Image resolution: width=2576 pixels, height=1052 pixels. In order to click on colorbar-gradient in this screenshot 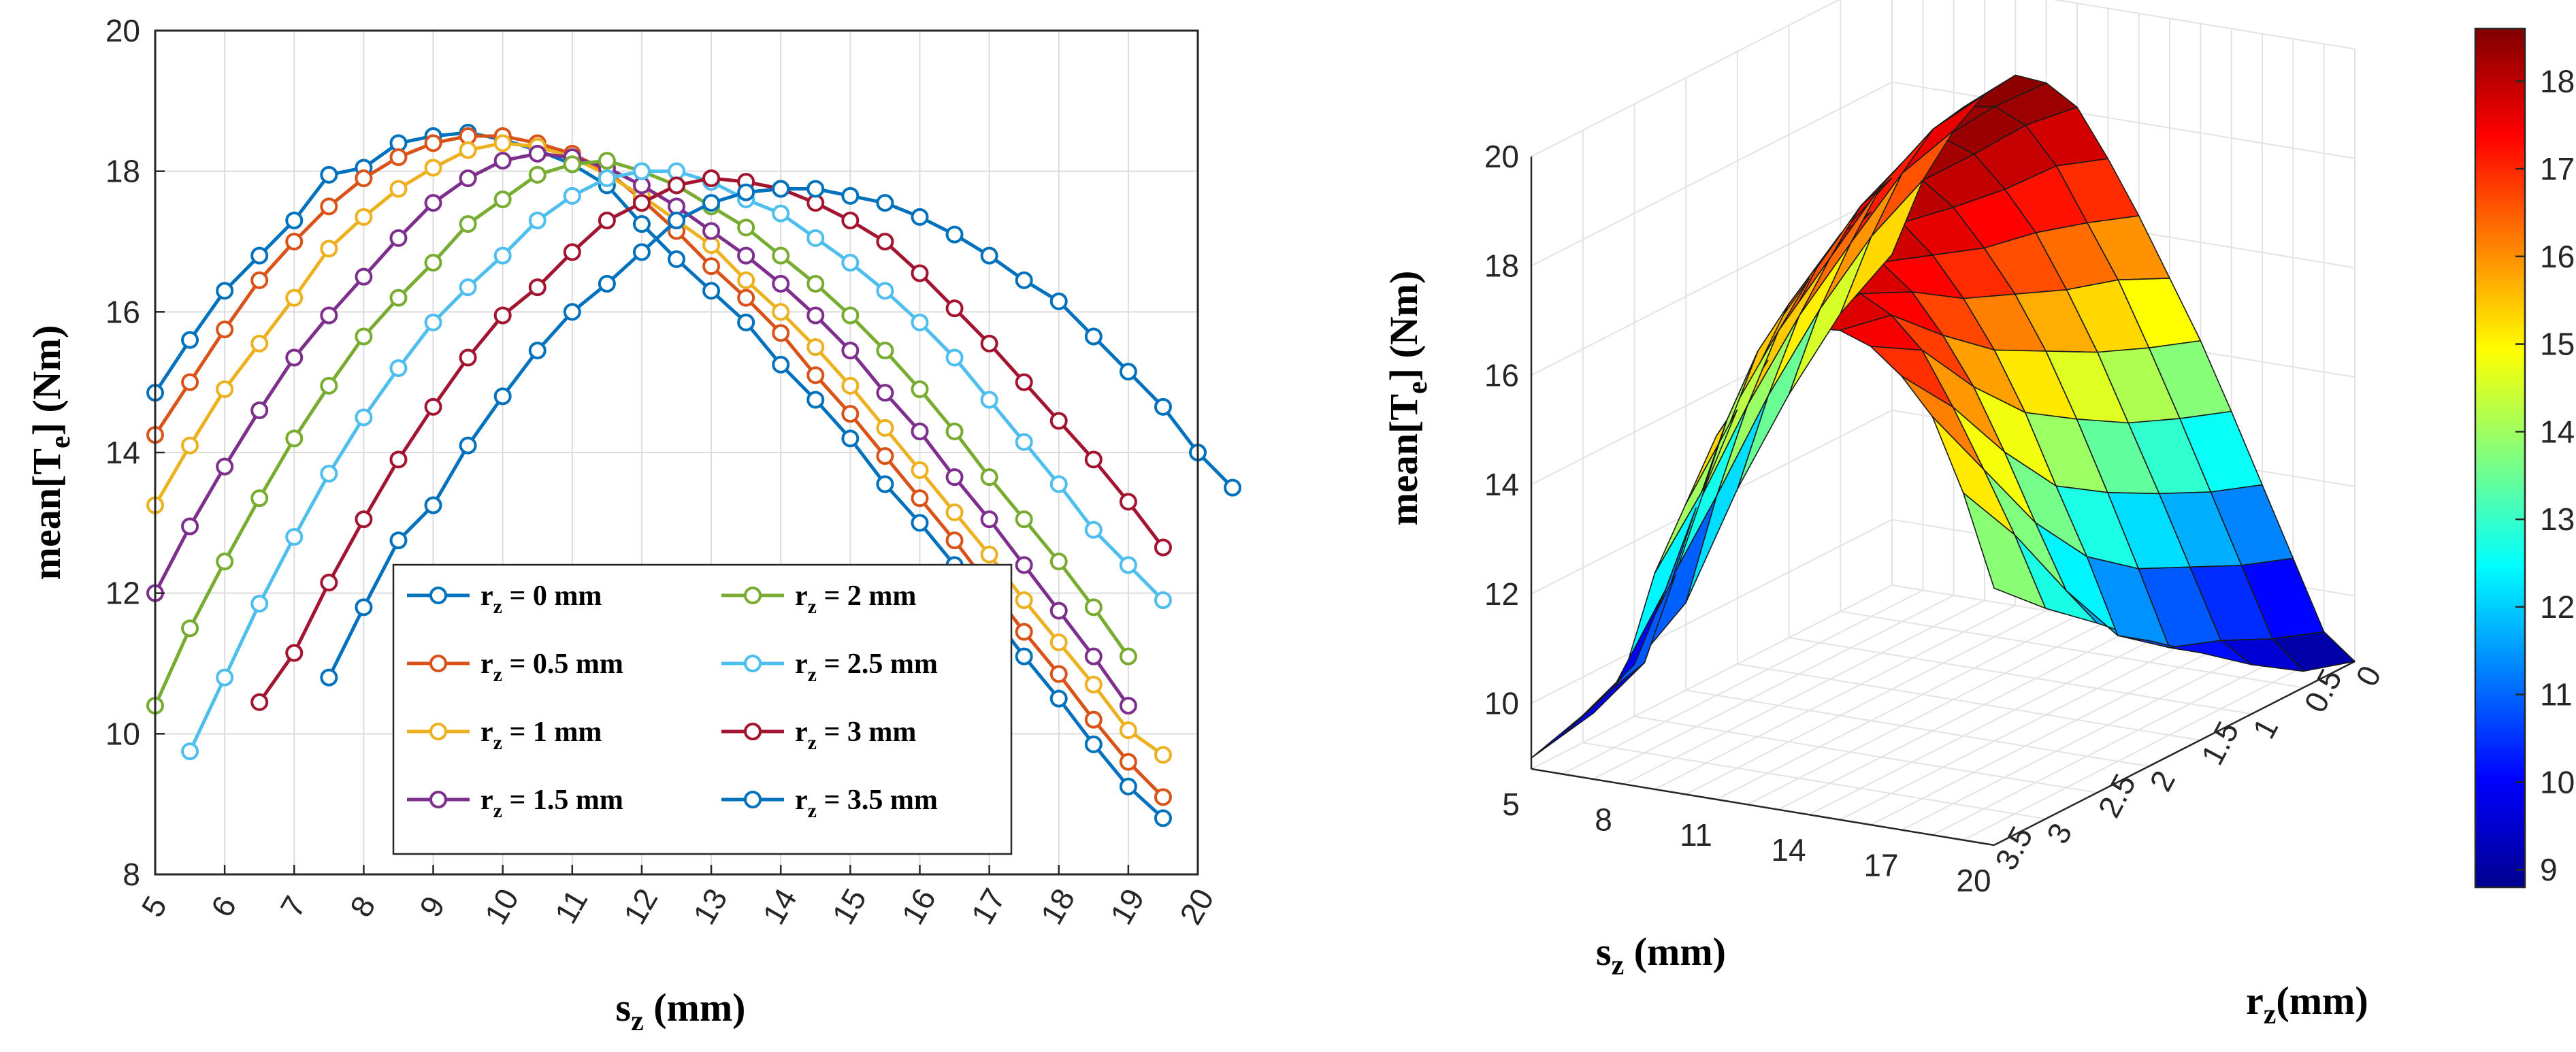, I will do `click(2500, 458)`.